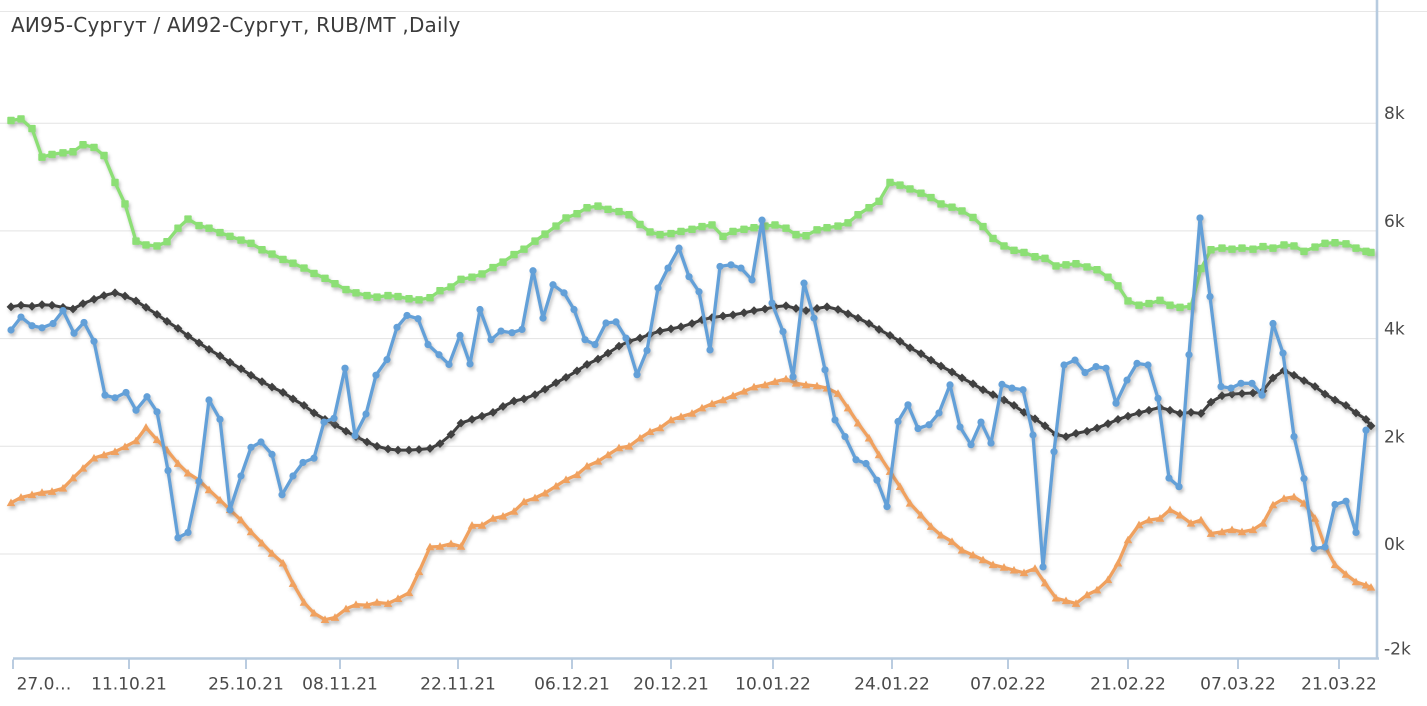 This screenshot has width=1427, height=706. What do you see at coordinates (1394, 545) in the screenshot?
I see `y-tick-label: 0k` at bounding box center [1394, 545].